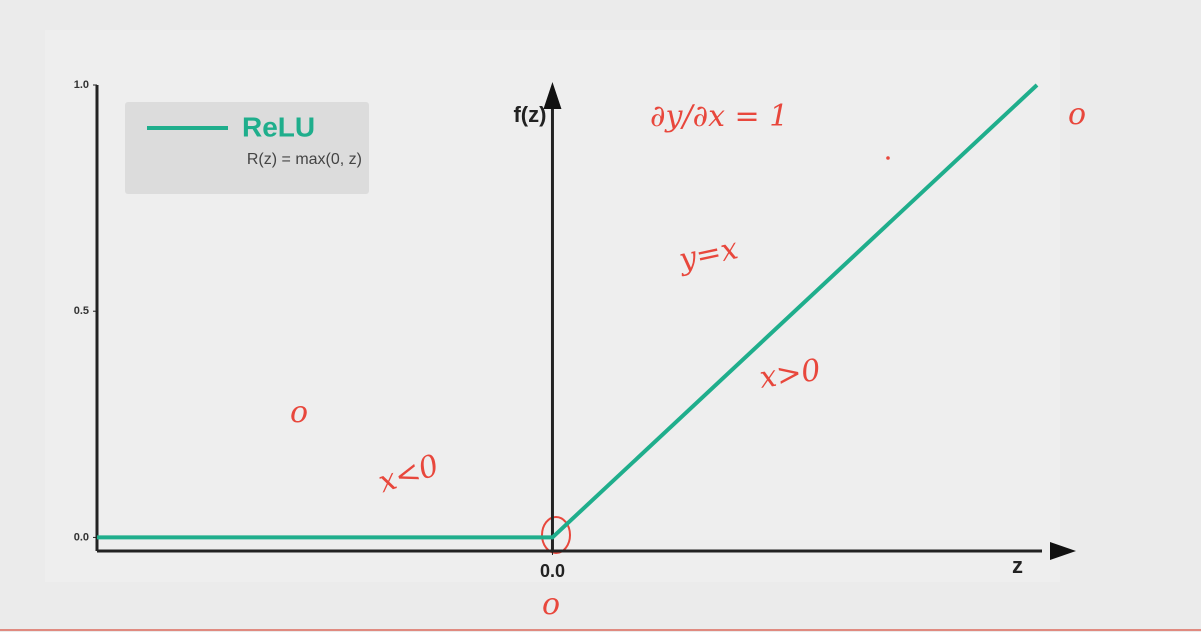 The height and width of the screenshot is (632, 1201). I want to click on legend-box, so click(247, 148).